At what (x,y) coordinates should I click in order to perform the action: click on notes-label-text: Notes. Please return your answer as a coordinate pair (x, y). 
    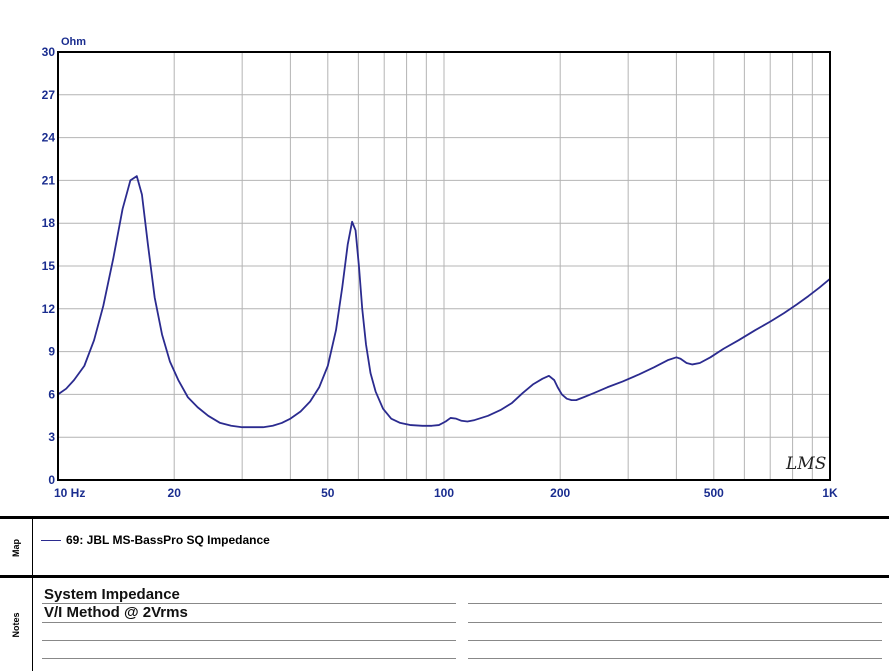
    Looking at the image, I should click on (16, 624).